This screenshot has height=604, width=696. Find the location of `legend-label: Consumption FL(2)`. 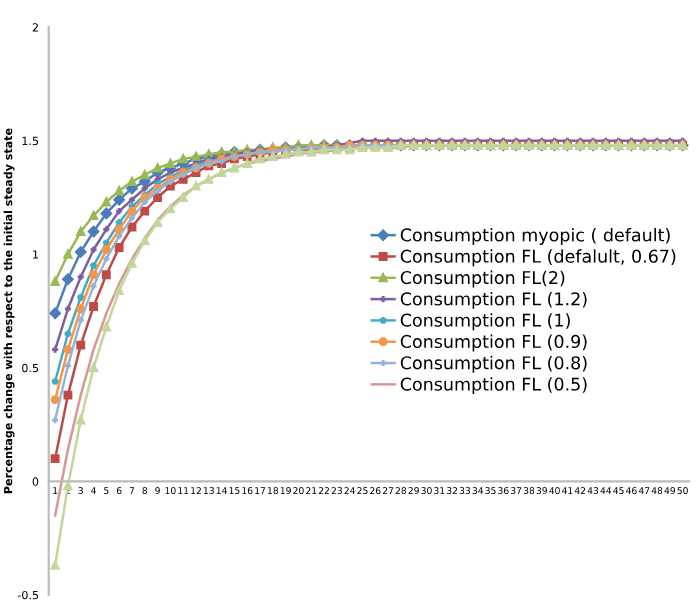

legend-label: Consumption FL(2) is located at coordinates (482, 279).